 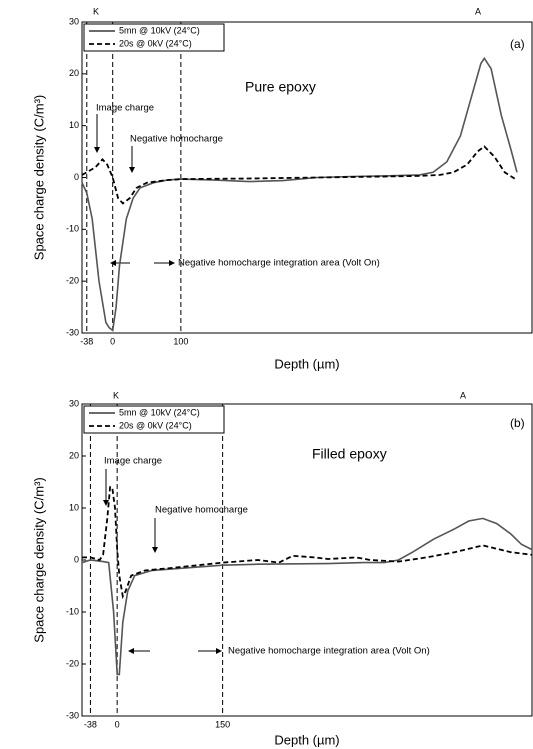 I want to click on panel-label: (a), so click(x=517, y=44).